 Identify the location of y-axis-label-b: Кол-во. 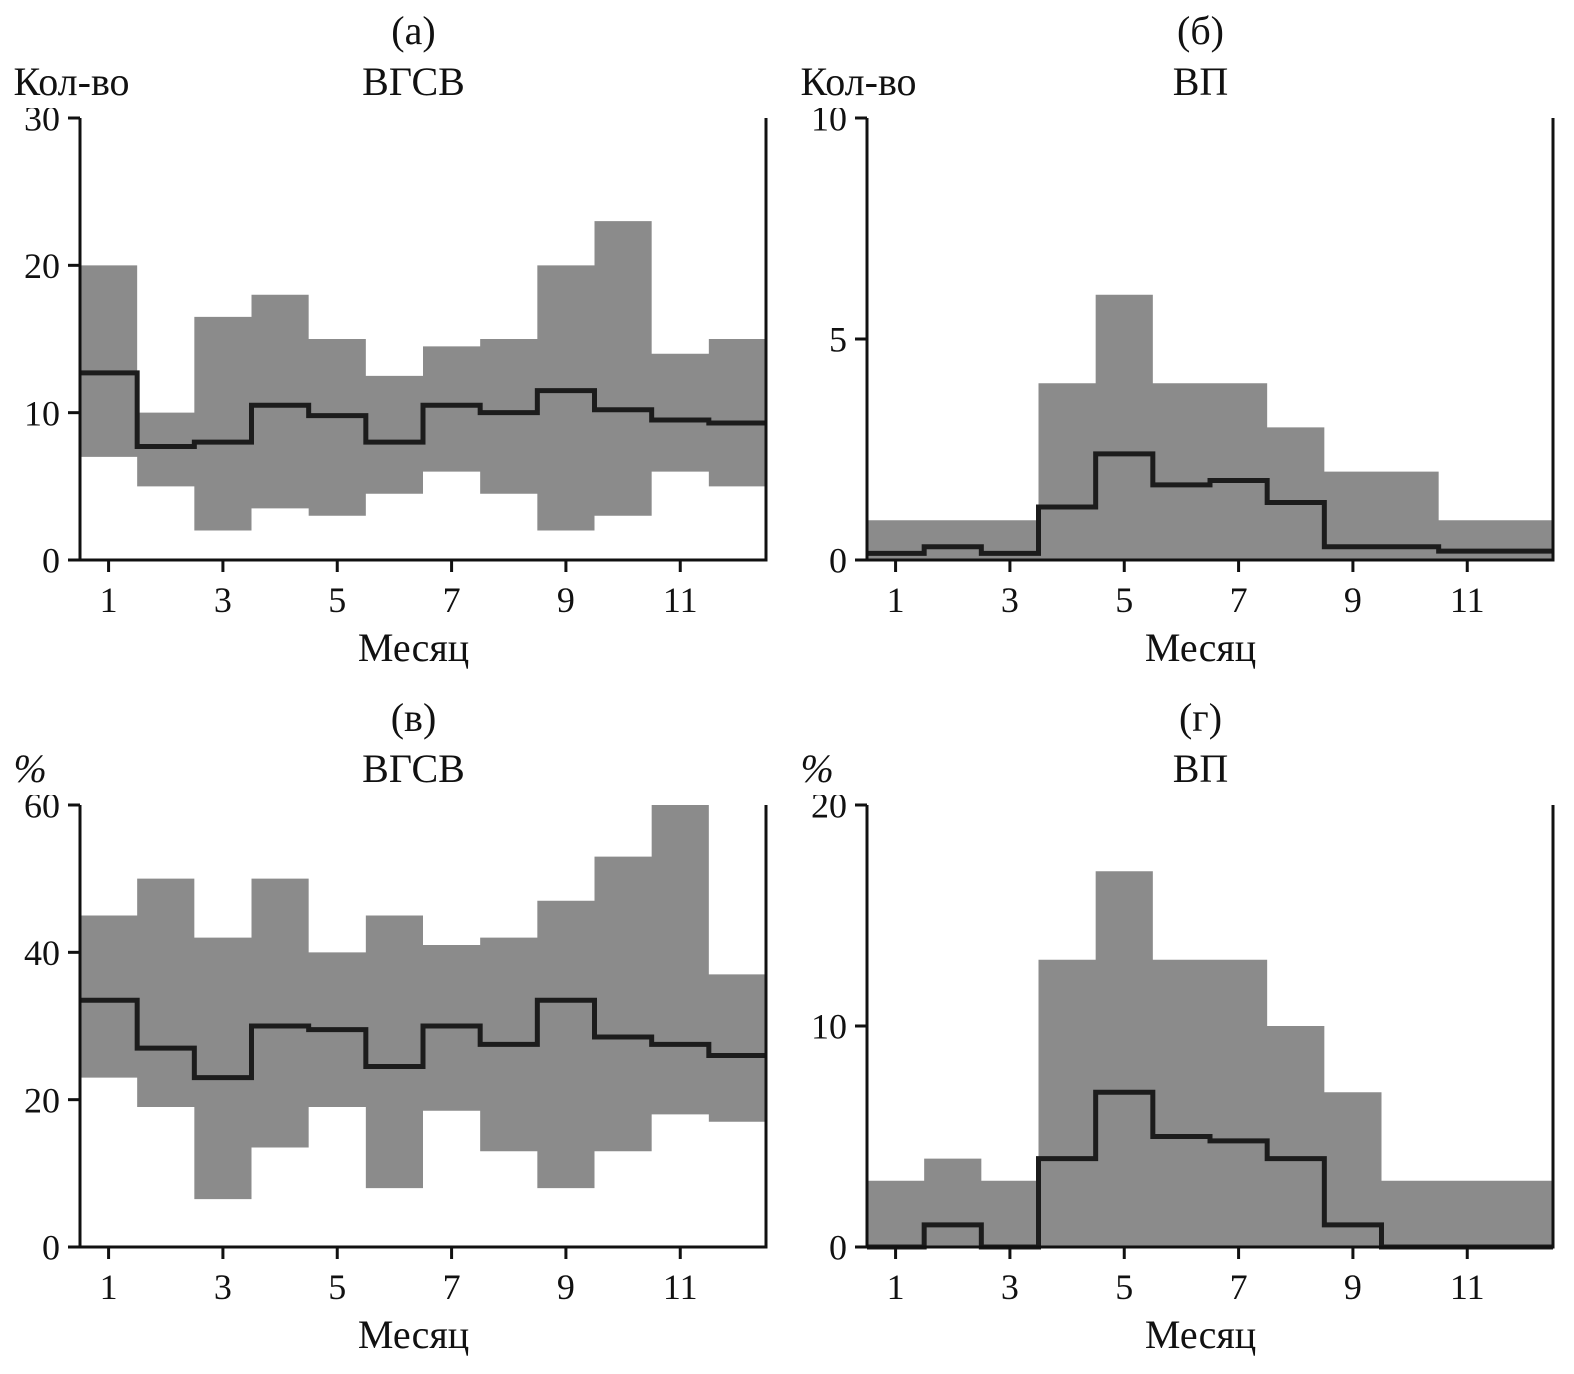
(858, 81).